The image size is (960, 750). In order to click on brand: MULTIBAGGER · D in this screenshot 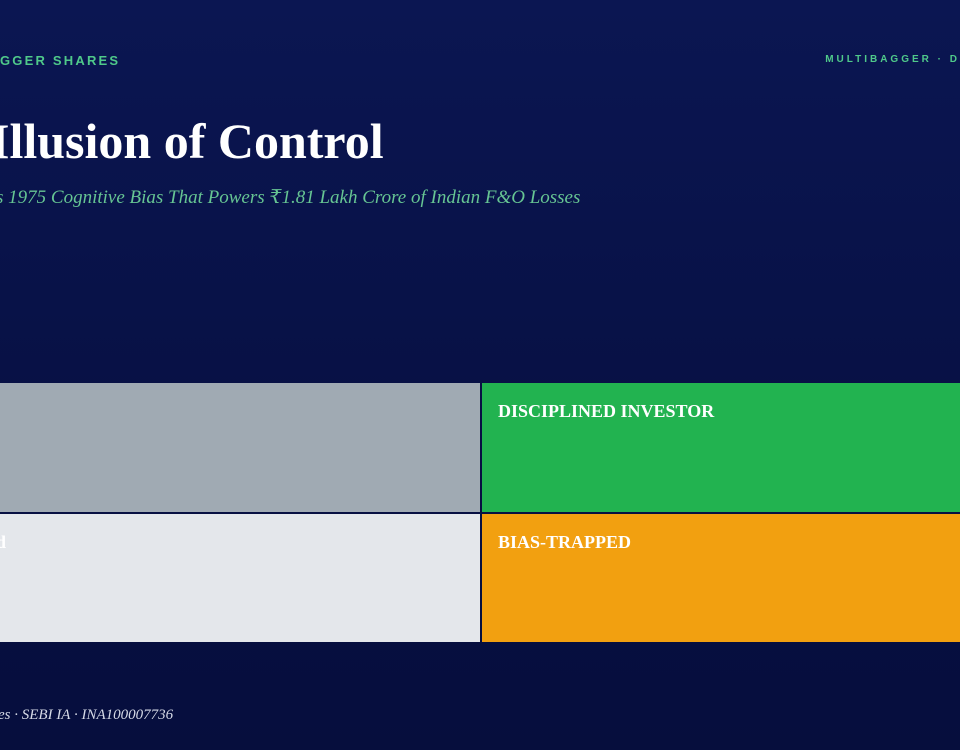, I will do `click(892, 59)`.